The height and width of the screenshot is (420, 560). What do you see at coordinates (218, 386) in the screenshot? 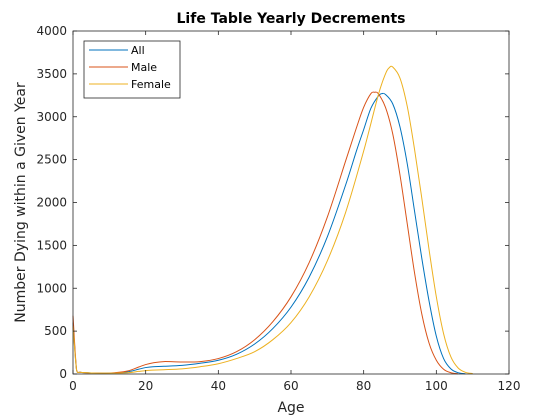
I see `x-tick-label: 40` at bounding box center [218, 386].